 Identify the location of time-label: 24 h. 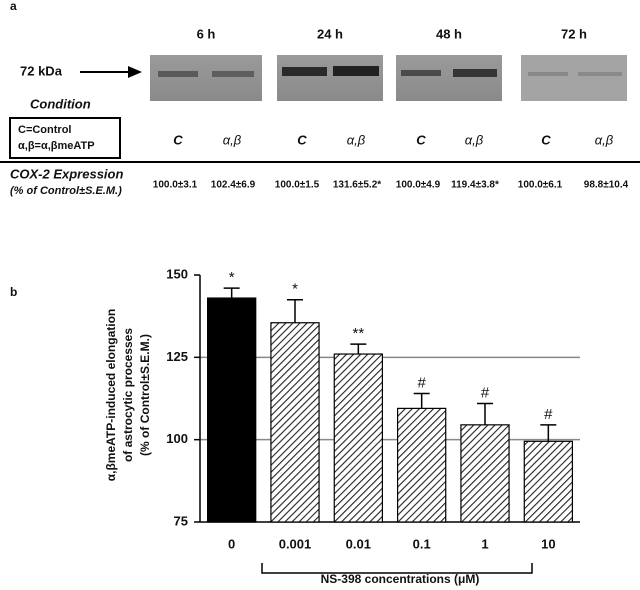
(330, 33).